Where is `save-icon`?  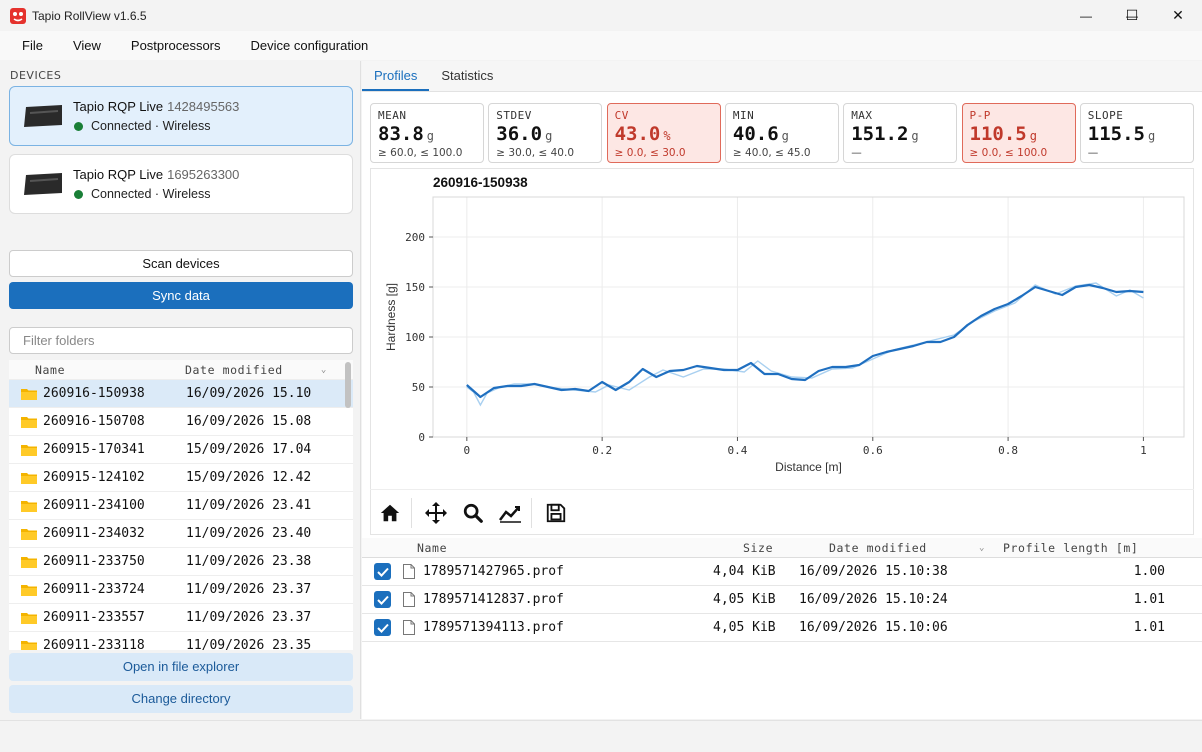 save-icon is located at coordinates (556, 512).